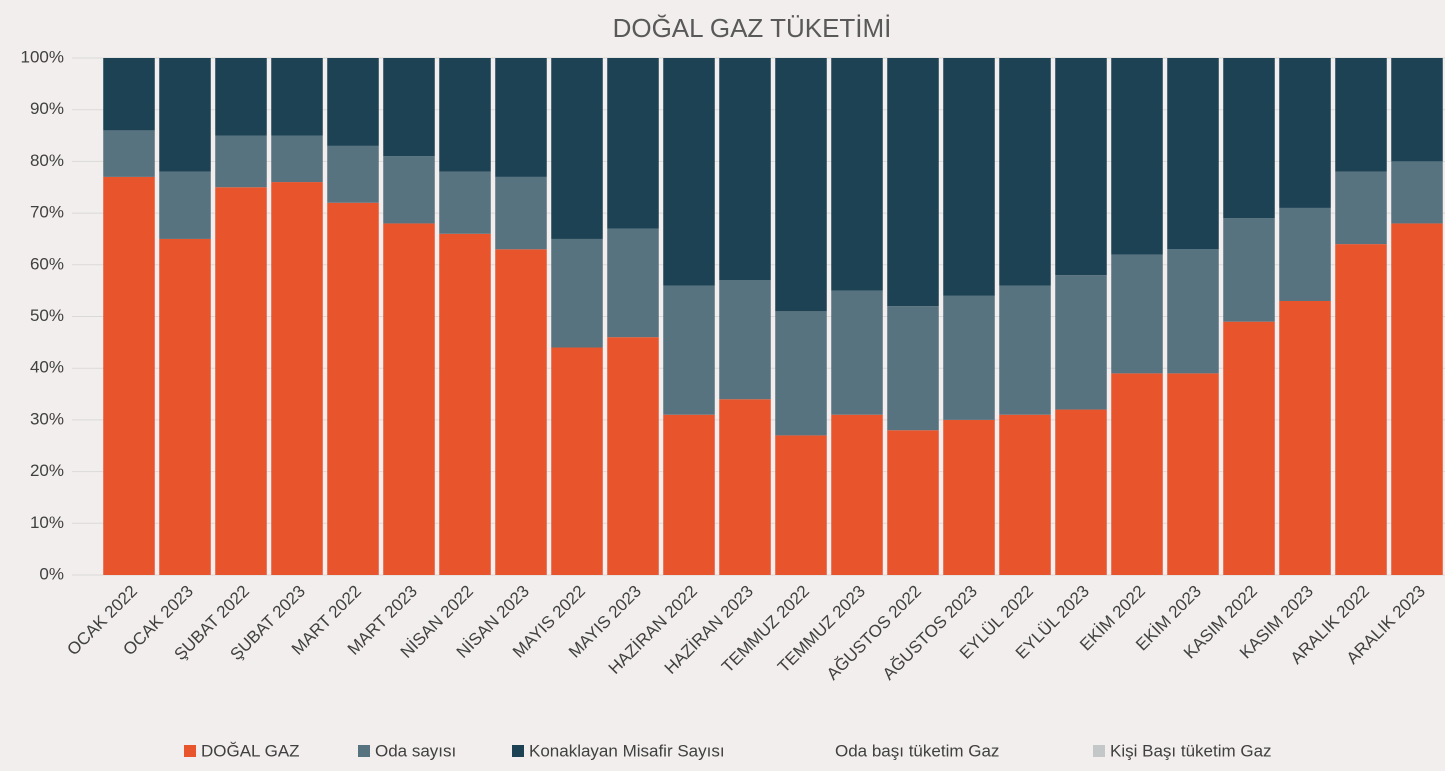  What do you see at coordinates (51, 573) in the screenshot?
I see `y-tick-label: 0%` at bounding box center [51, 573].